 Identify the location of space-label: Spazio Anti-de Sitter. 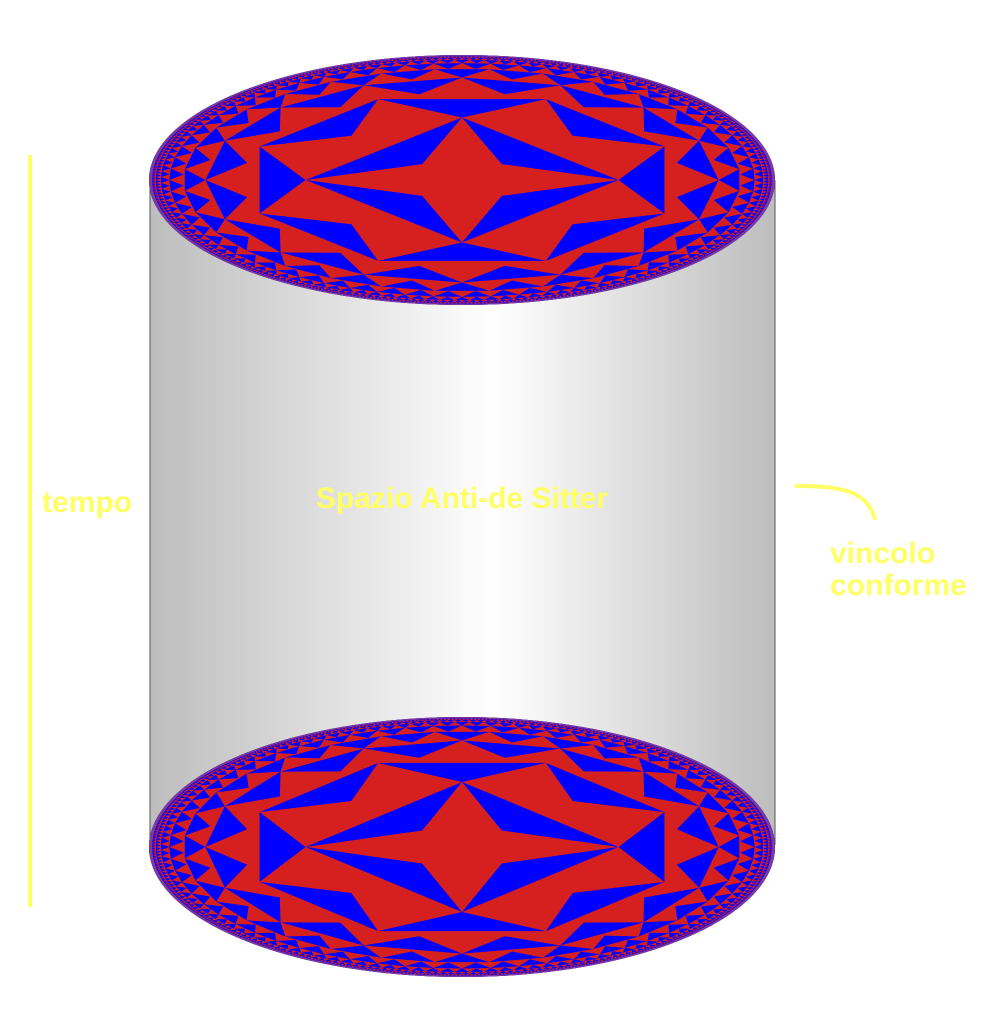
(462, 498).